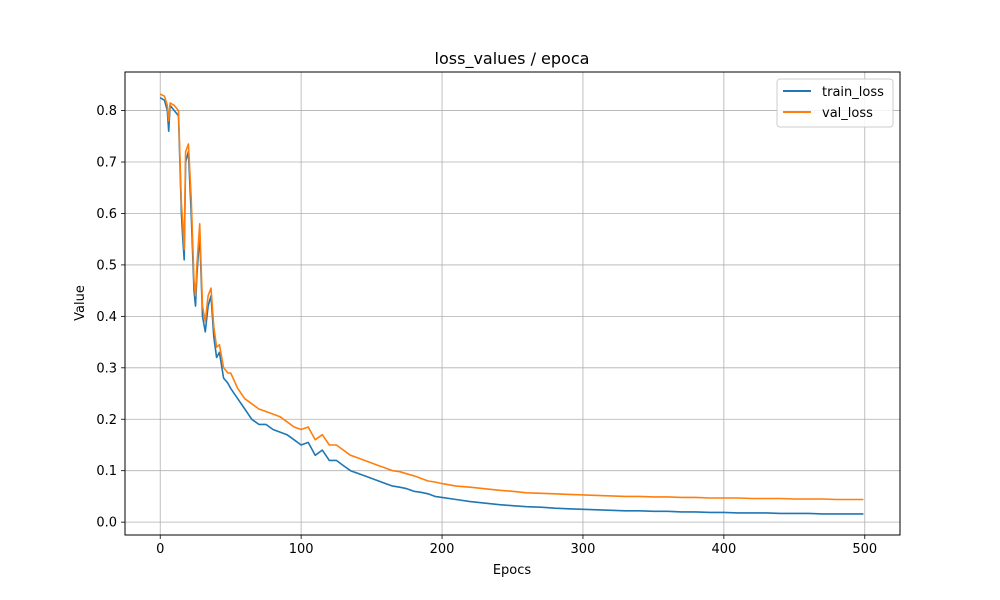  I want to click on y-tick-label: 0.1, so click(106, 471).